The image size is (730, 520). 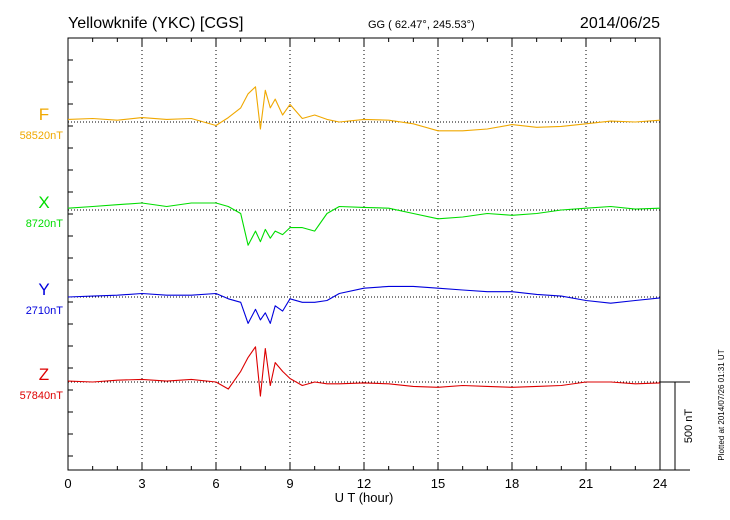 What do you see at coordinates (45, 224) in the screenshot?
I see `series-baseline-X: 8720nT` at bounding box center [45, 224].